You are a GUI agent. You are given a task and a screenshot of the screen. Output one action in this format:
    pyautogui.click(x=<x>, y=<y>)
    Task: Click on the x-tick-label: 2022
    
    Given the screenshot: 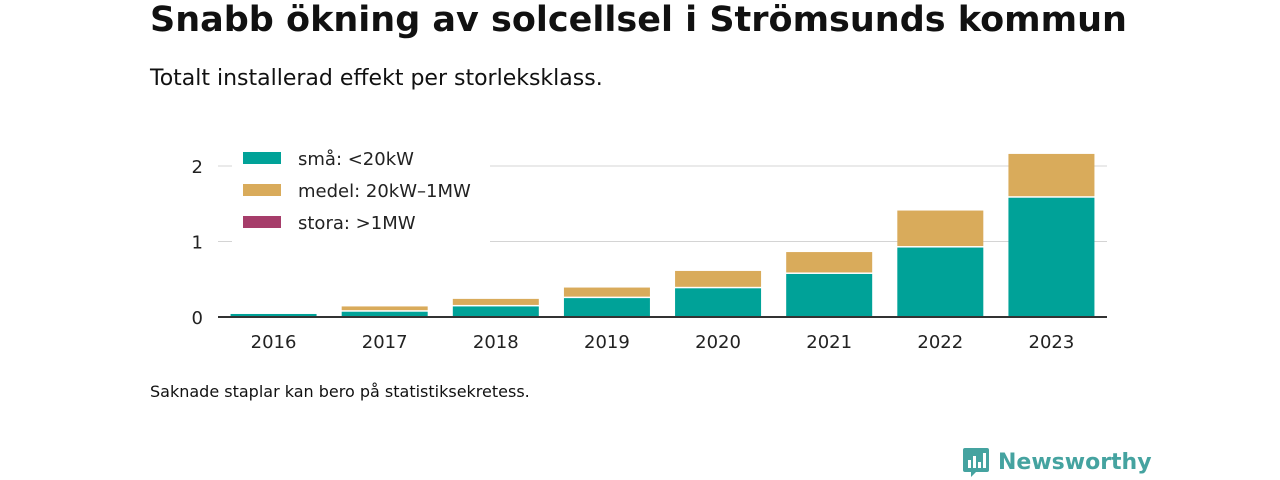 What is the action you would take?
    pyautogui.click(x=940, y=342)
    